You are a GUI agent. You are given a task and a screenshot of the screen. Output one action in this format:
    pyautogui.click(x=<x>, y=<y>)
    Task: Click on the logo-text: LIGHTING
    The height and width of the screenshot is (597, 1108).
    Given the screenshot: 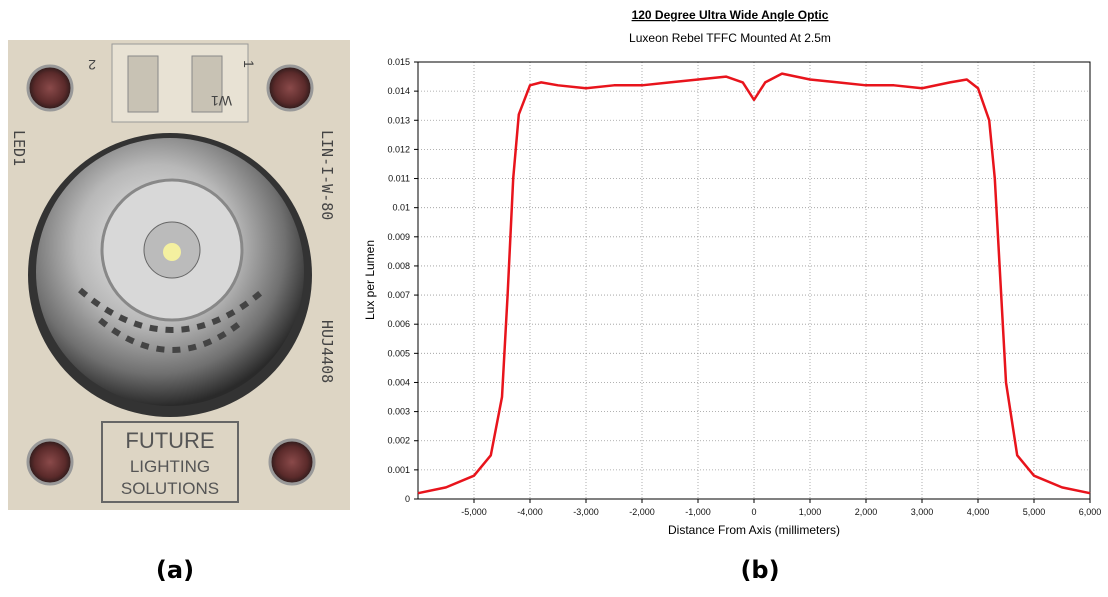 What is the action you would take?
    pyautogui.click(x=170, y=466)
    